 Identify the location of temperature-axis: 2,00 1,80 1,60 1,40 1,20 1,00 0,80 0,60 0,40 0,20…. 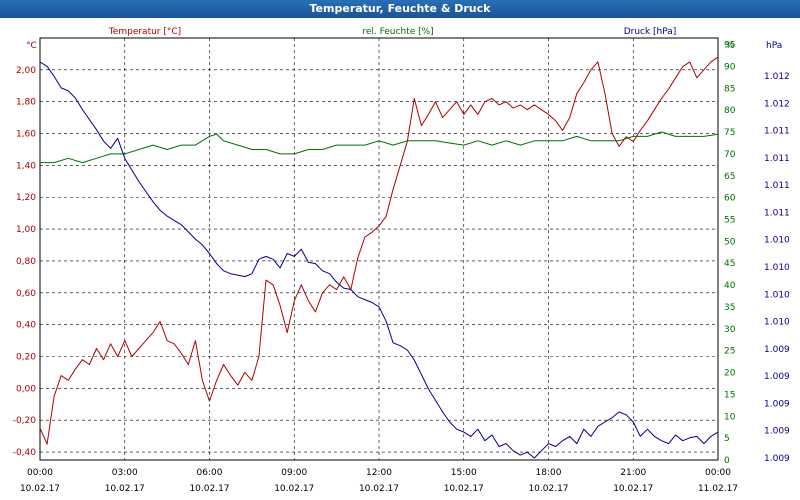
(25, 262).